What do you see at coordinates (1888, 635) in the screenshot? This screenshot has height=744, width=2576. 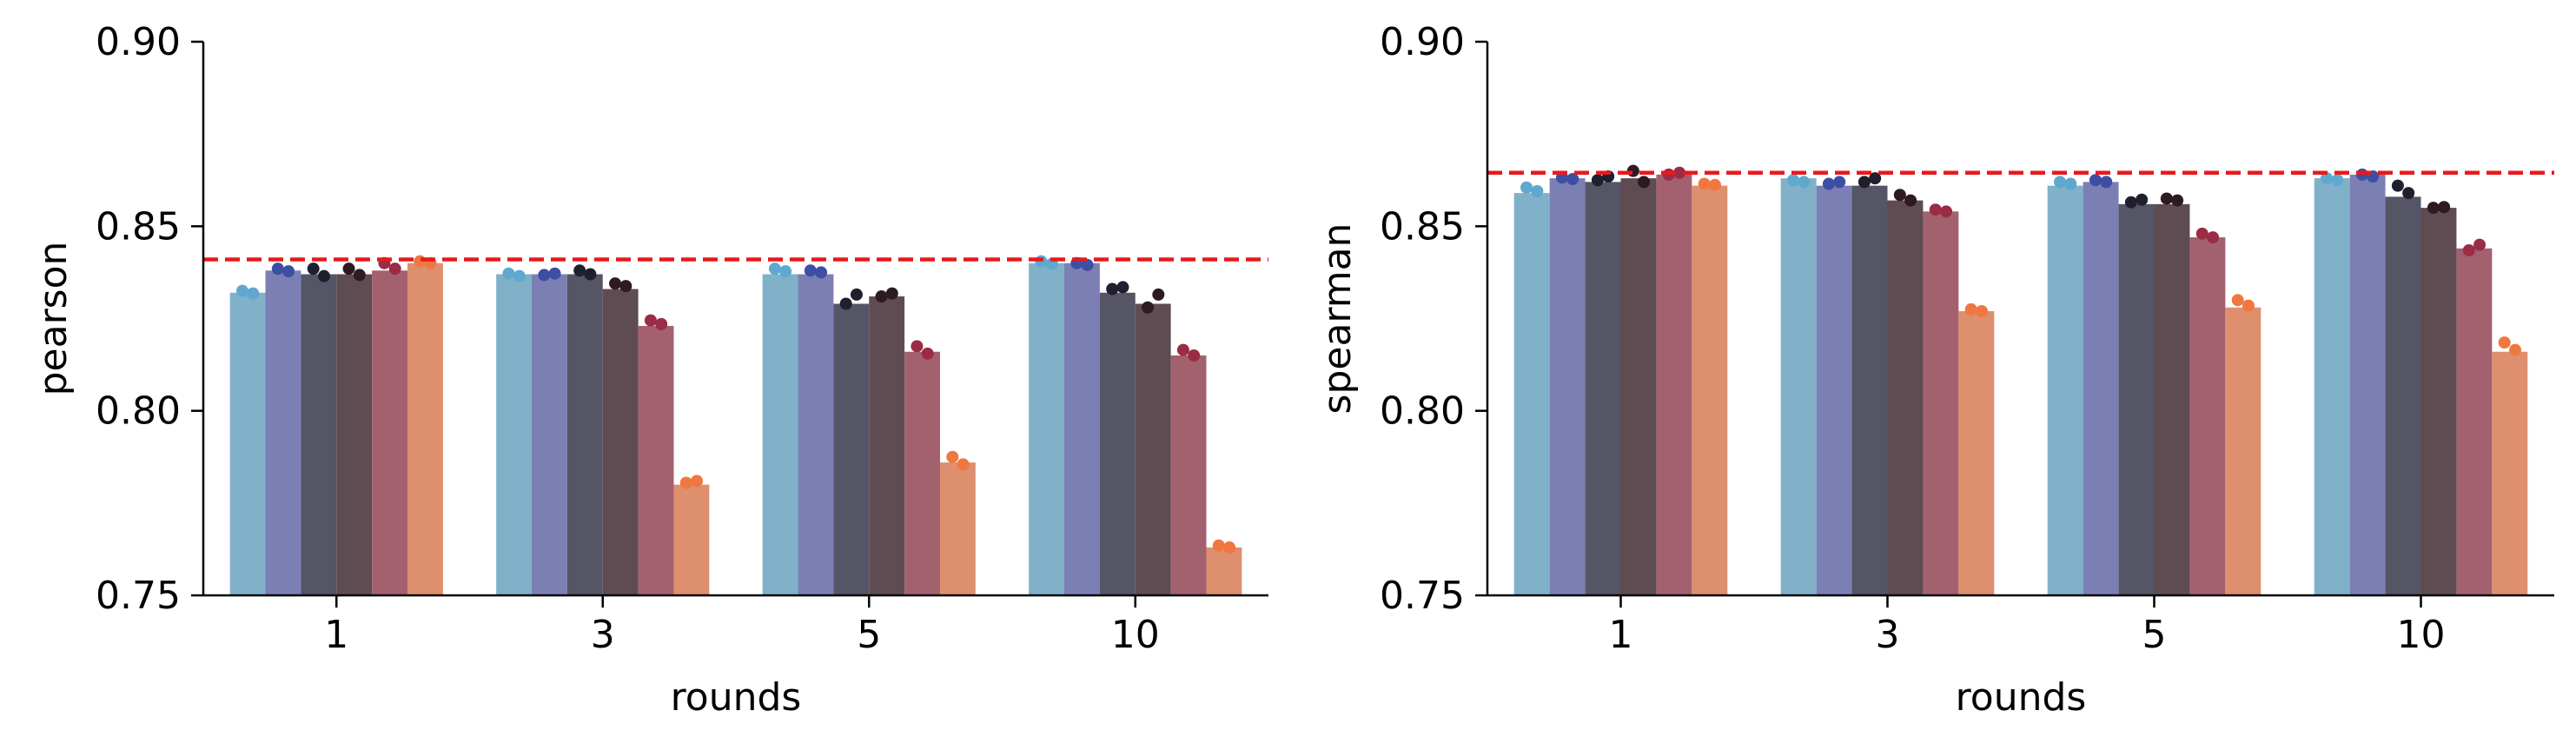 I see `x-tick-label: 3` at bounding box center [1888, 635].